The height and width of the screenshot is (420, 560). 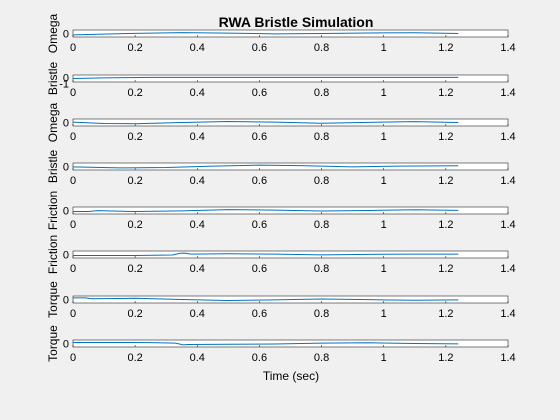 I want to click on y-tick-label: -1, so click(x=64, y=85).